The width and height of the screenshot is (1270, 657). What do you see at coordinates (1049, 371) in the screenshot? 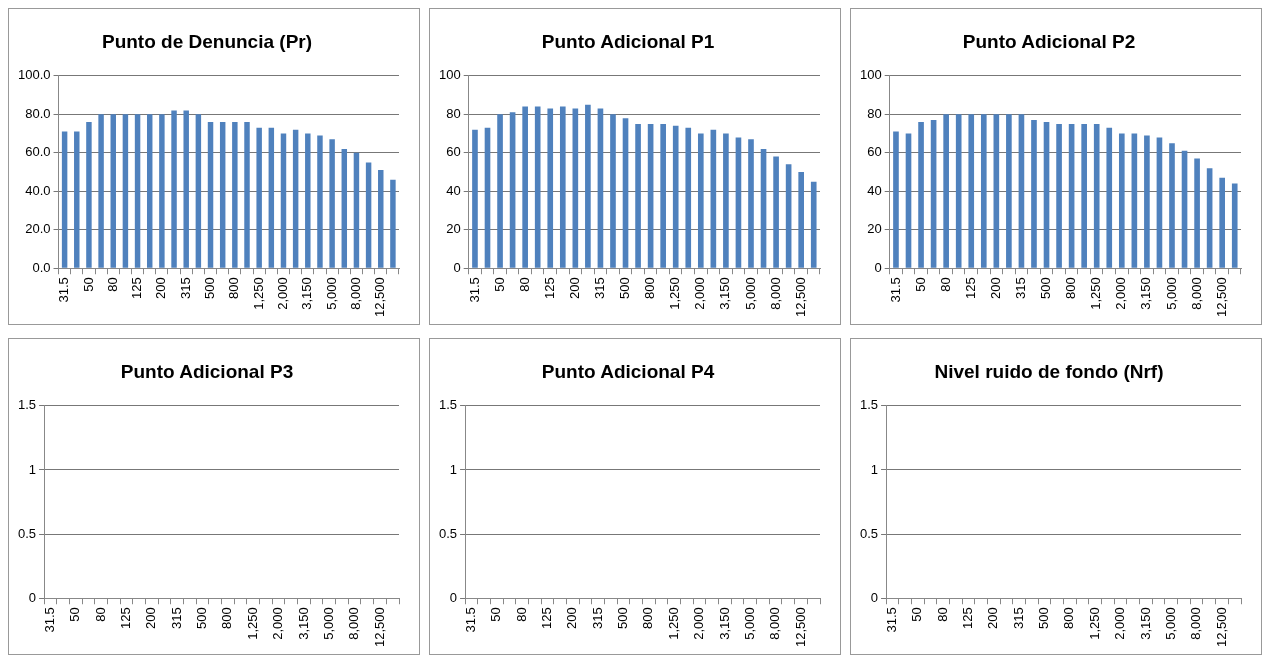
I see `chart-title: Nivel ruido de fondo (Nrf)` at bounding box center [1049, 371].